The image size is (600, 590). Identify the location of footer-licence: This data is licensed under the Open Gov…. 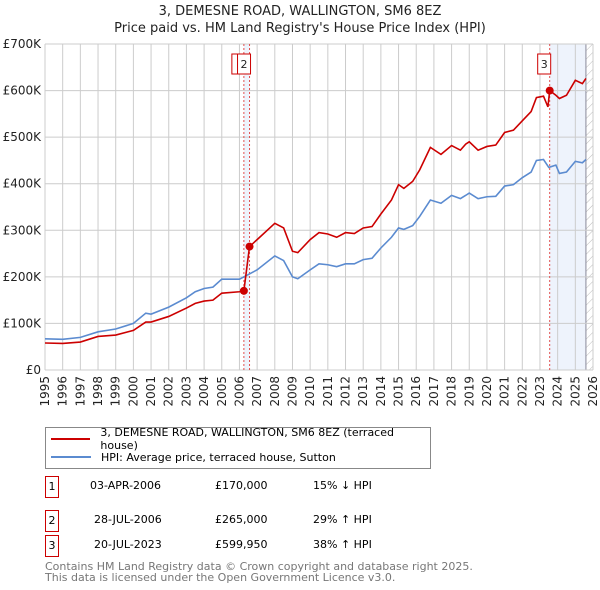
(220, 577).